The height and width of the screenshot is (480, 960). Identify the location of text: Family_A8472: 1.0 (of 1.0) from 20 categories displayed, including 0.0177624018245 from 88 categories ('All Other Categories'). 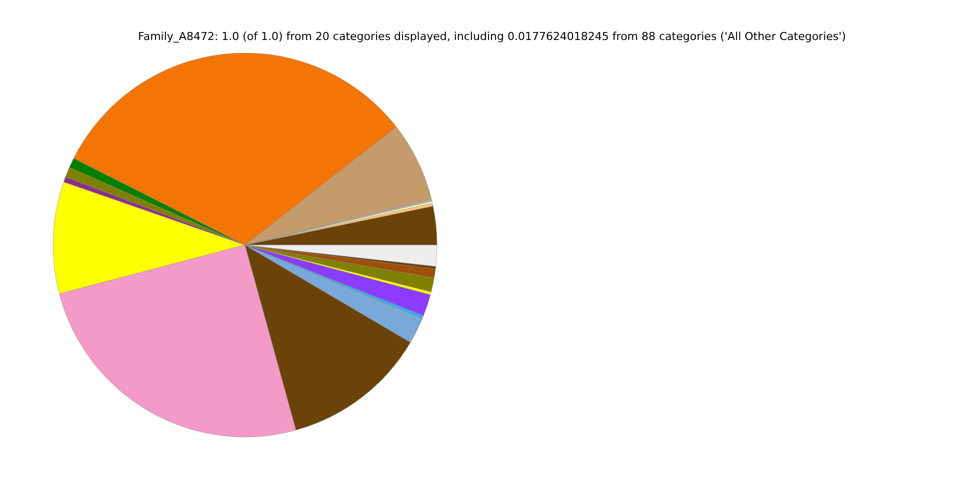
(492, 36).